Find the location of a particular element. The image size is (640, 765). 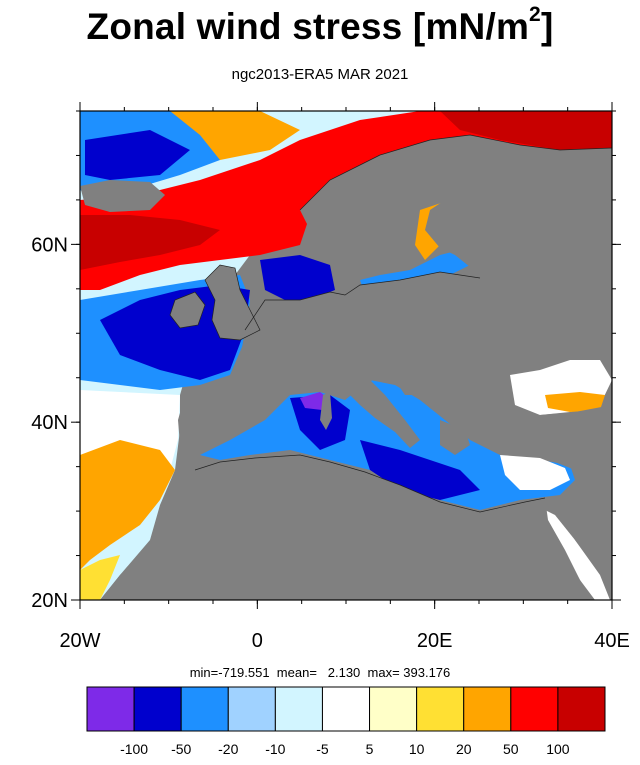

field-arctic-darkred is located at coordinates (526, 130).